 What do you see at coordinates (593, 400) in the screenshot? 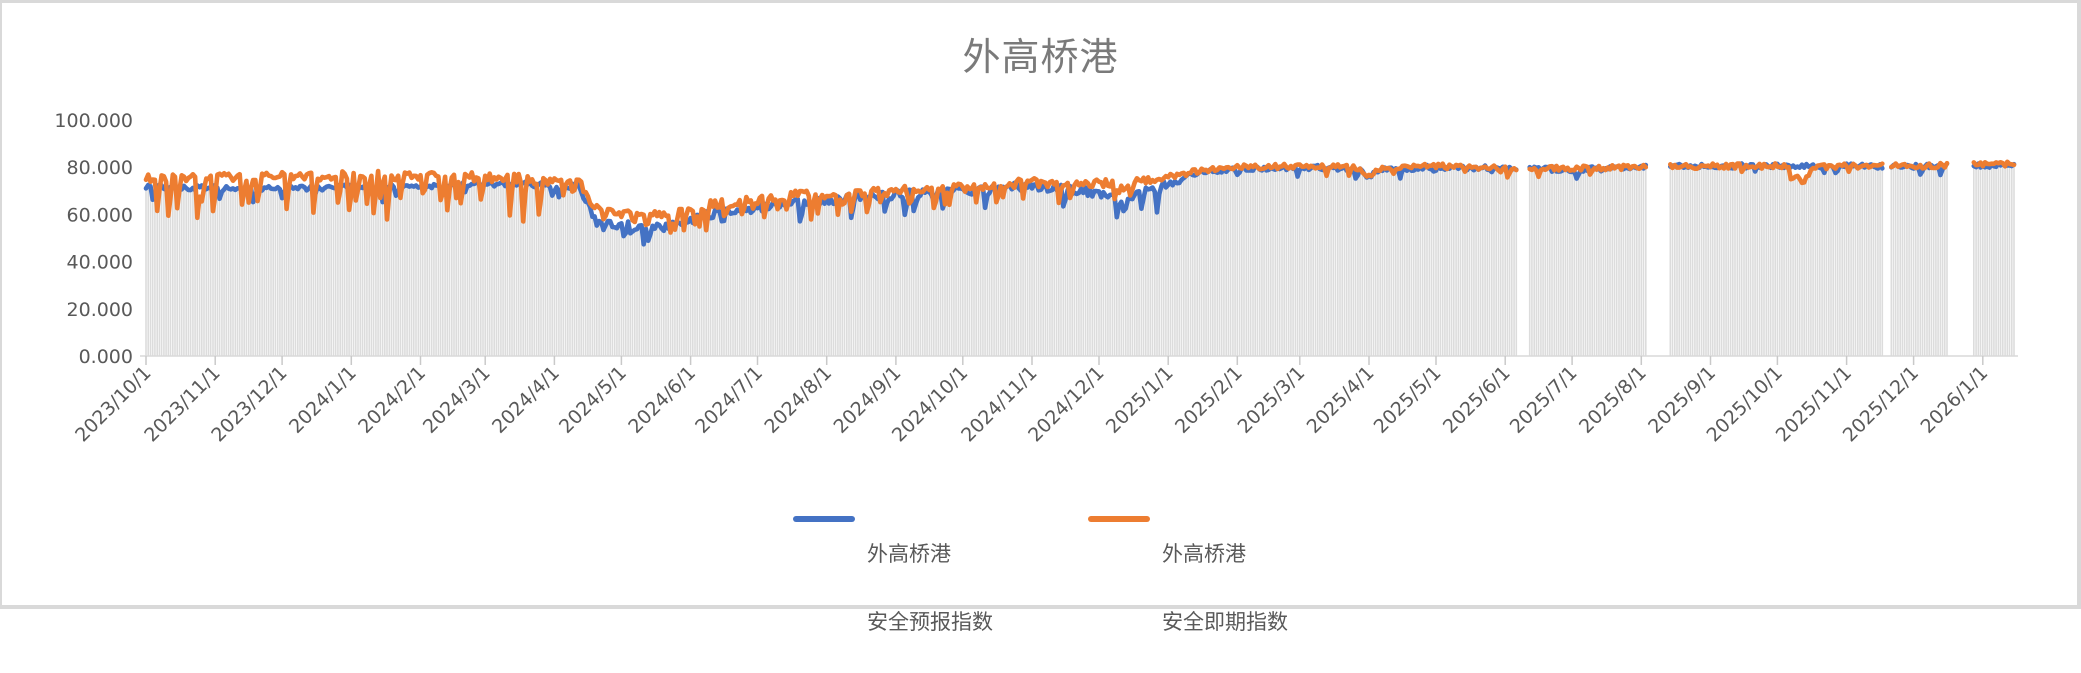
I see `x-tick-label: 2024/5/1` at bounding box center [593, 400].